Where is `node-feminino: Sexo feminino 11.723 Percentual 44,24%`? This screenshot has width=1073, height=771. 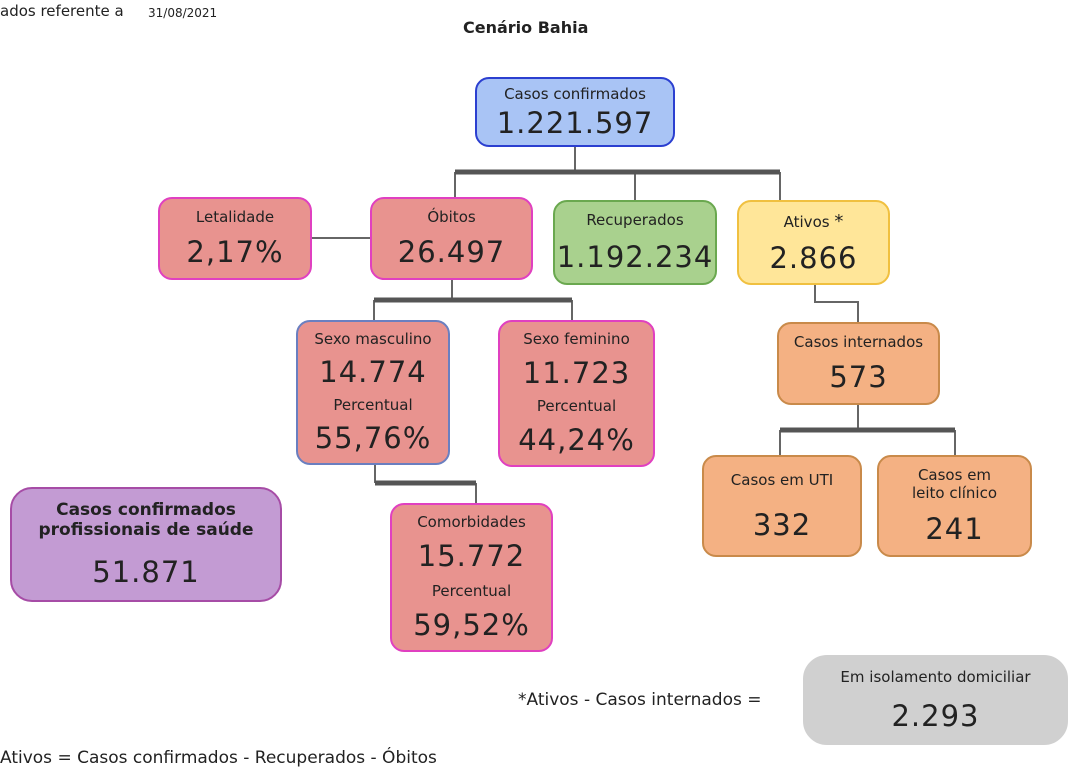
node-feminino: Sexo feminino 11.723 Percentual 44,24% is located at coordinates (576, 393).